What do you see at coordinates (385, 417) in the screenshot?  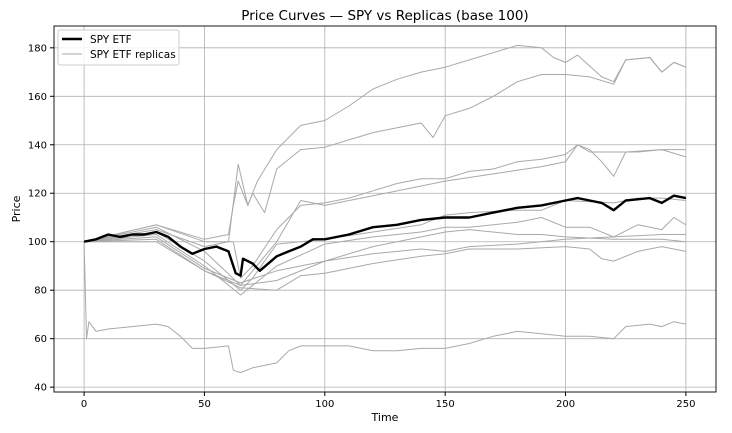 I see `x-axis-label: Time` at bounding box center [385, 417].